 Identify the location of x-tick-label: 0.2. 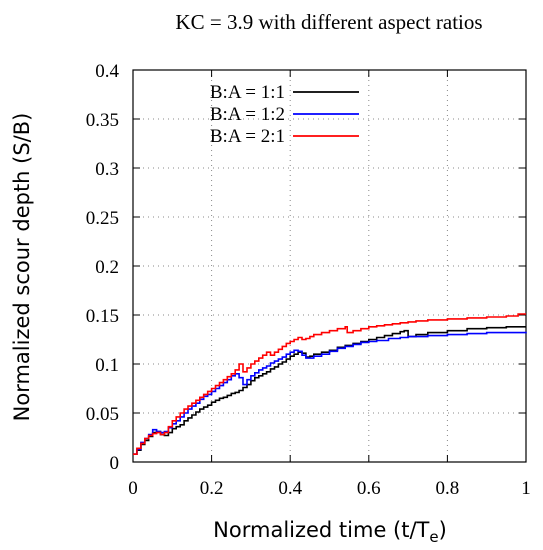
(212, 488).